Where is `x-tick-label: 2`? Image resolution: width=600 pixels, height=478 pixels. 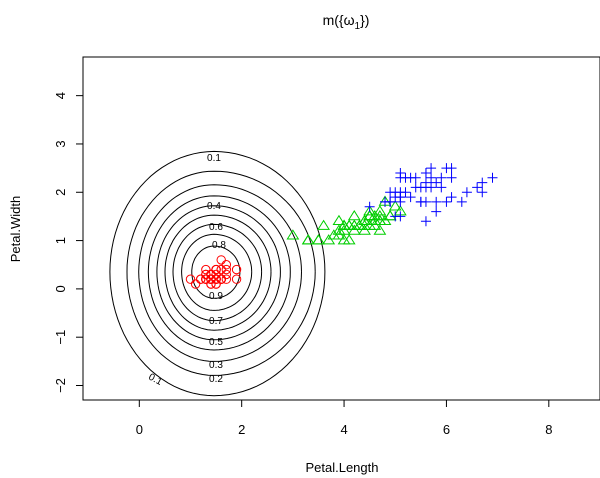 x-tick-label: 2 is located at coordinates (241, 429).